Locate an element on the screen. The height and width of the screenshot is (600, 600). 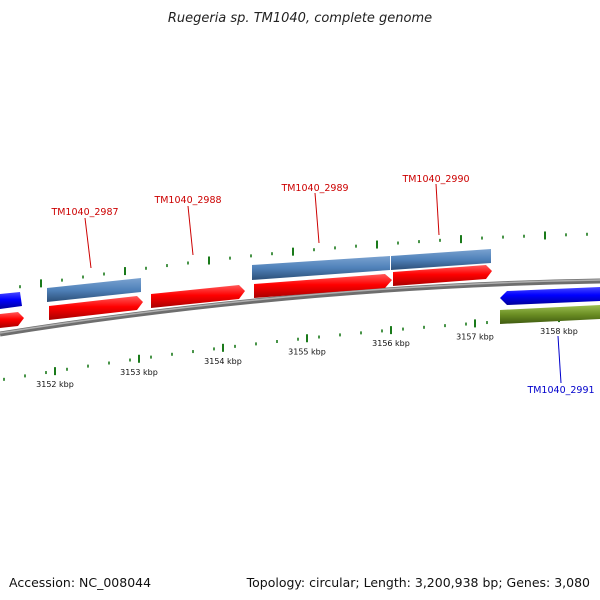
gene-label-tm1040-2987: TM1040_2987 is located at coordinates (84, 212).